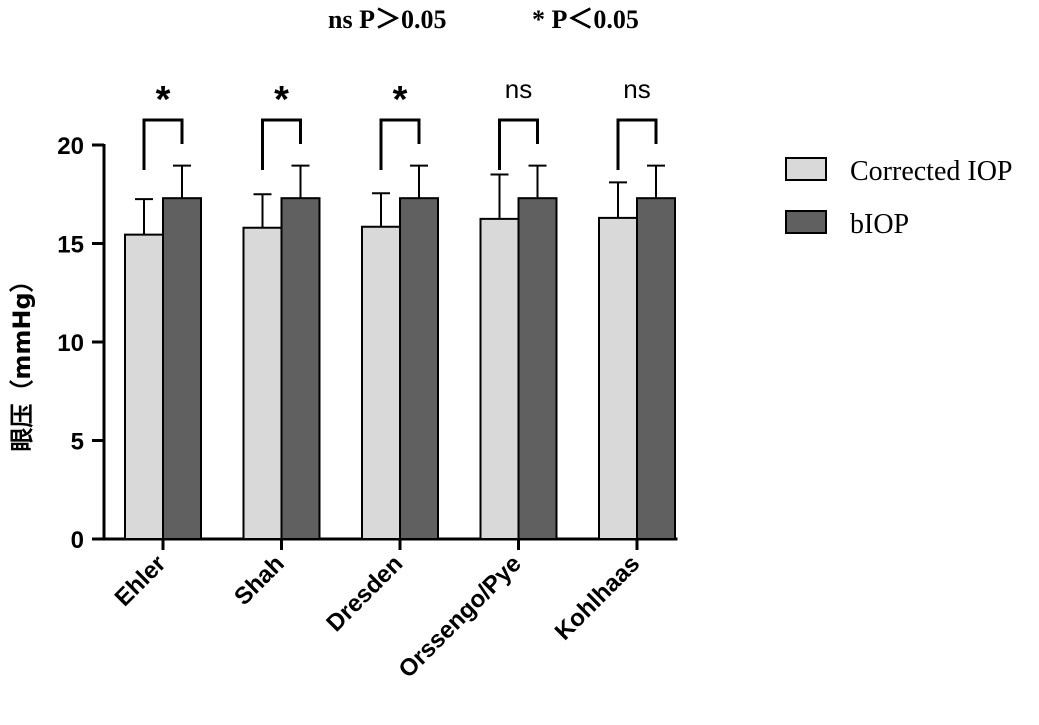  I want to click on note-ns: ns P＞0.05, so click(387, 19).